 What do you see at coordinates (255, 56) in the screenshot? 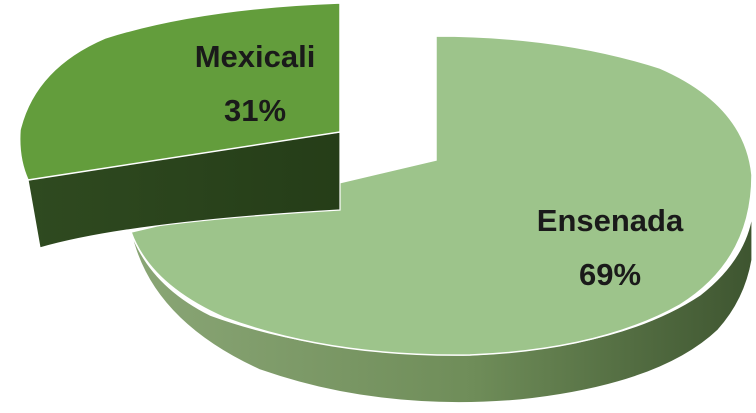
I see `label-mexicali-name: Mexicali` at bounding box center [255, 56].